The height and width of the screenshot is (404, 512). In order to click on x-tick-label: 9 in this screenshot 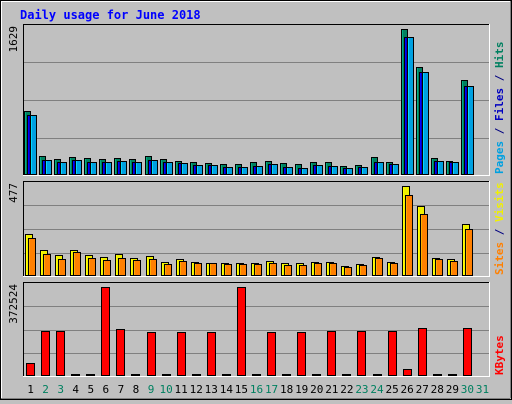, I will do `click(151, 389)`.